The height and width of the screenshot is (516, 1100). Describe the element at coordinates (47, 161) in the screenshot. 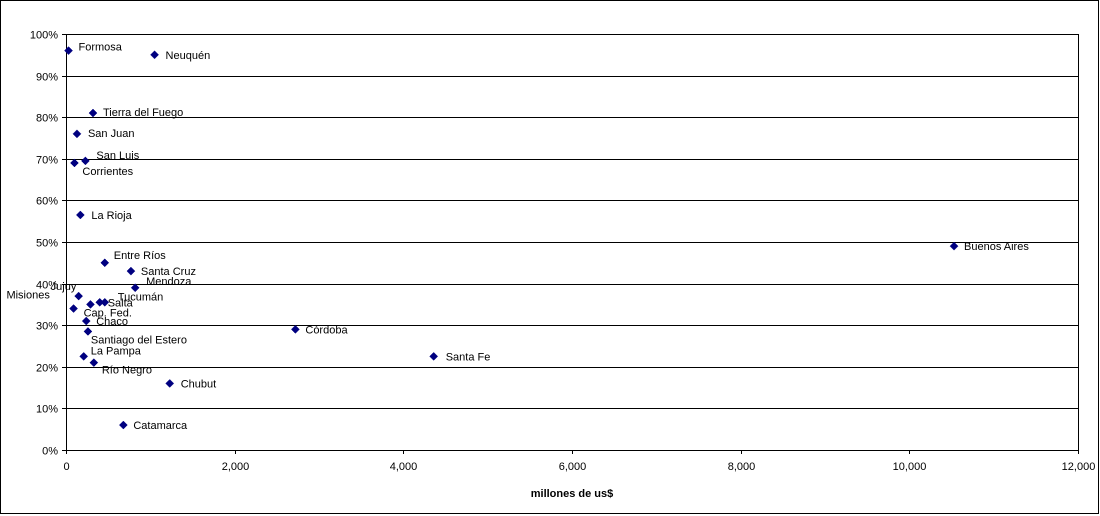

I see `y-tick-label: 70%` at that location.